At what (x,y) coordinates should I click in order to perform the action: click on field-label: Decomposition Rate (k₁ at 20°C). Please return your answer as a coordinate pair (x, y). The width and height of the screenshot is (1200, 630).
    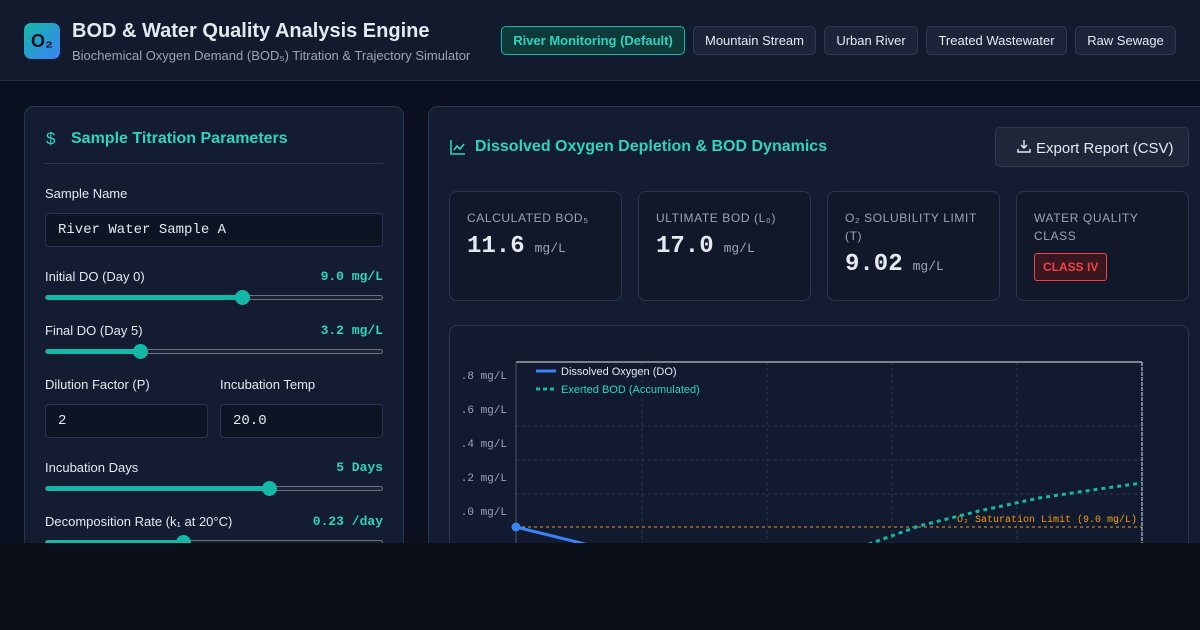
    Looking at the image, I should click on (139, 521).